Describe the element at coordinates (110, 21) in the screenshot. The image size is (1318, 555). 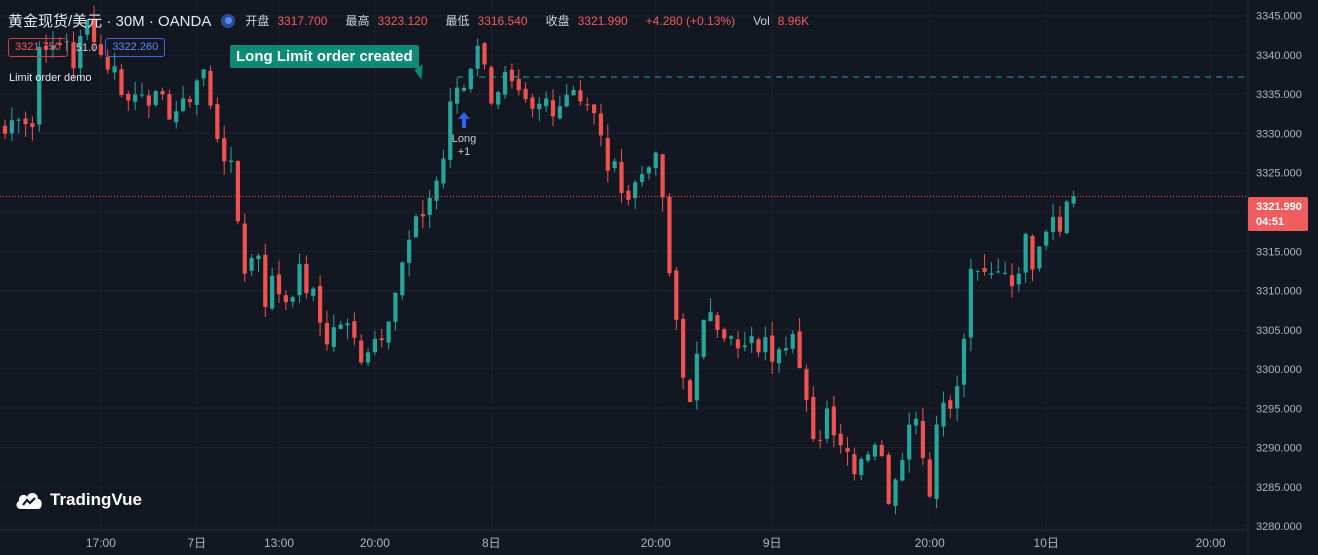
I see `symbol-title: 黄金现货/美元 · 30M · OANDA` at that location.